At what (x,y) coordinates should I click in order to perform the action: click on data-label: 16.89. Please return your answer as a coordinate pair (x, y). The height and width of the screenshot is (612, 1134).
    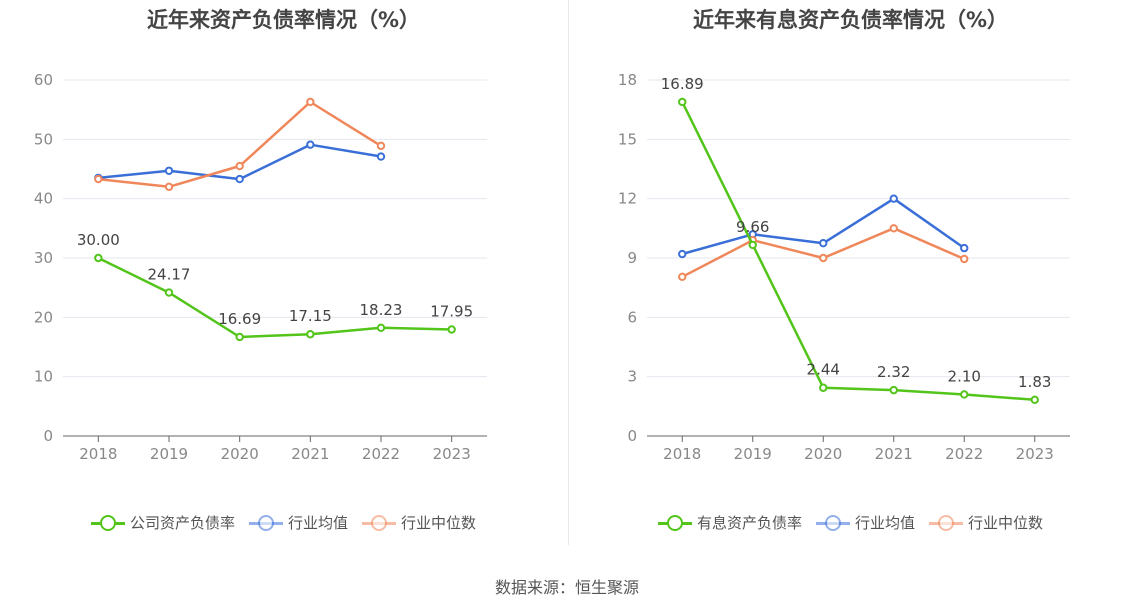
    Looking at the image, I should click on (682, 84).